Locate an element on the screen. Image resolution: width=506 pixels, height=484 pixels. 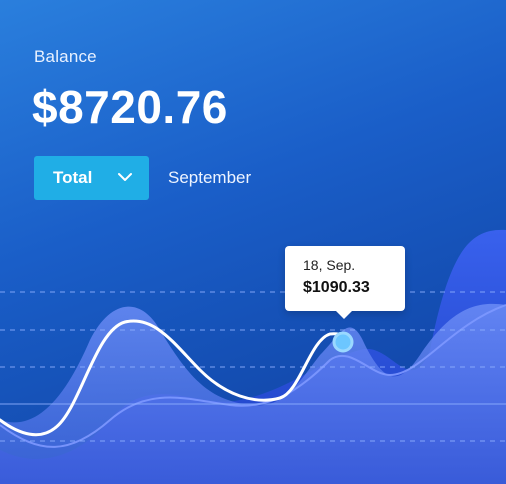
balance-label: Balance is located at coordinates (65, 56).